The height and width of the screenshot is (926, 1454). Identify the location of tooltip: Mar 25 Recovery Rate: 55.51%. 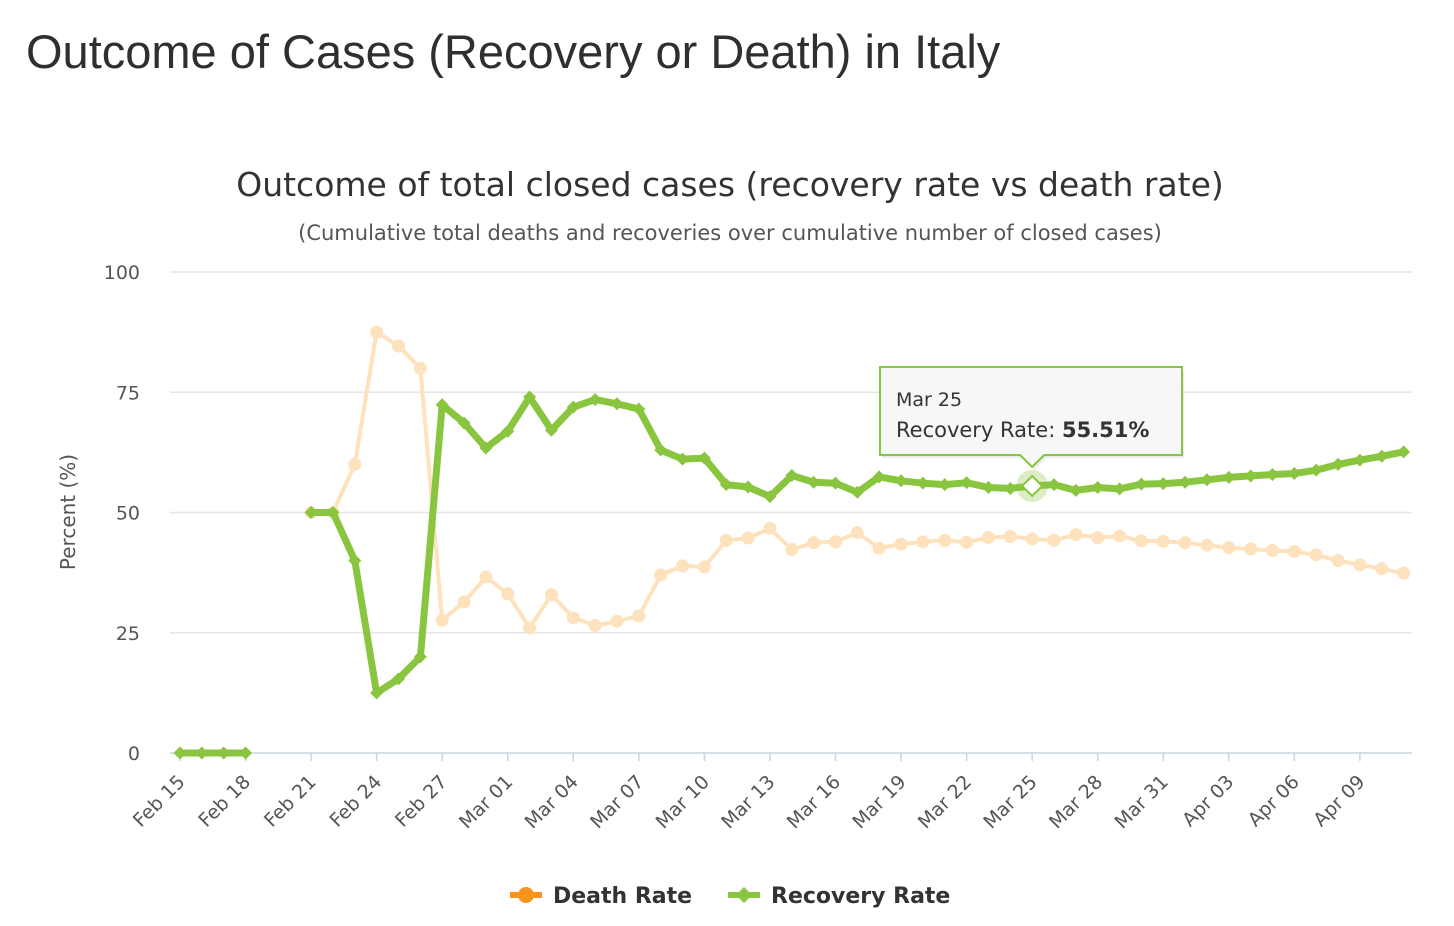
(1031, 434).